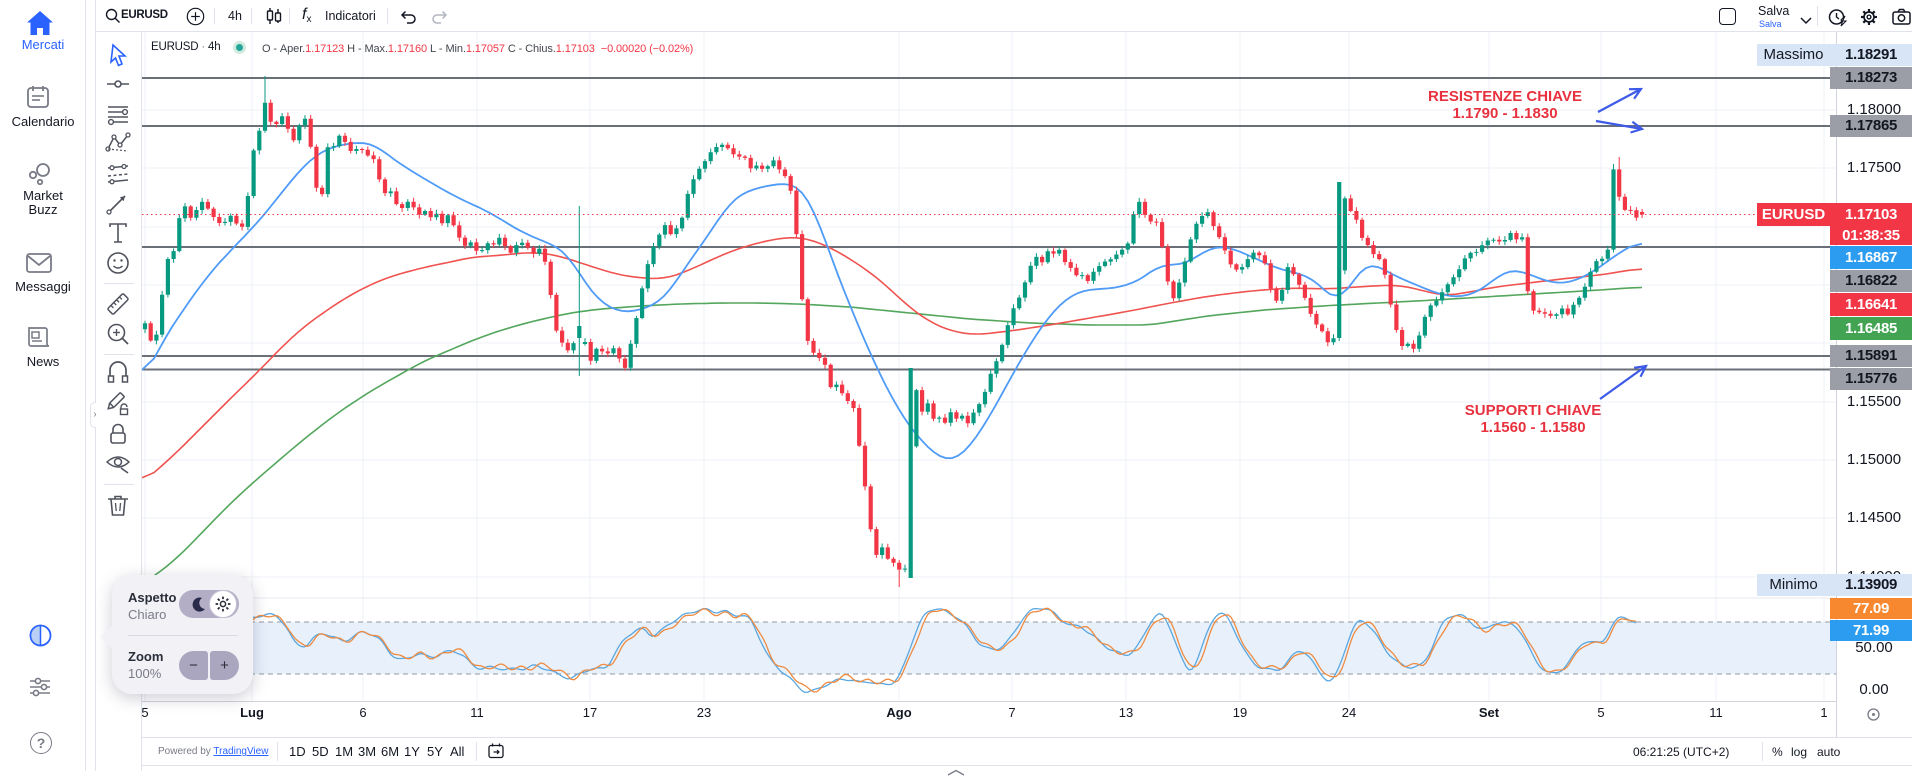  What do you see at coordinates (1533, 410) in the screenshot?
I see `svg-text: SUPPORTI CHIAVE` at bounding box center [1533, 410].